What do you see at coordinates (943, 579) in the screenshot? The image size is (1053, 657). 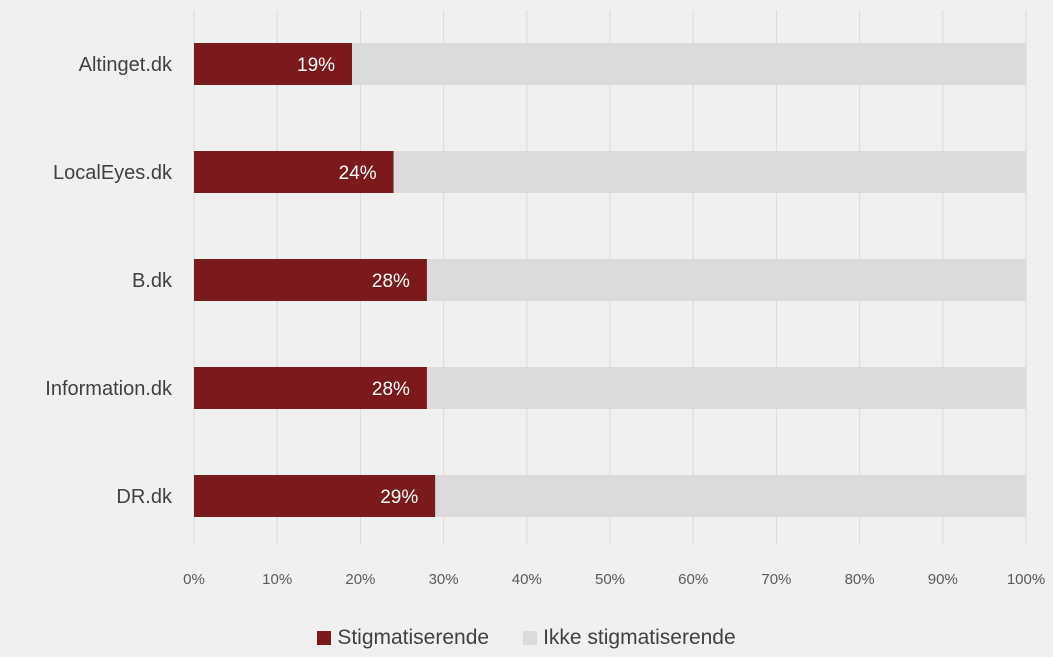 I see `x-tick-label: 90%` at bounding box center [943, 579].